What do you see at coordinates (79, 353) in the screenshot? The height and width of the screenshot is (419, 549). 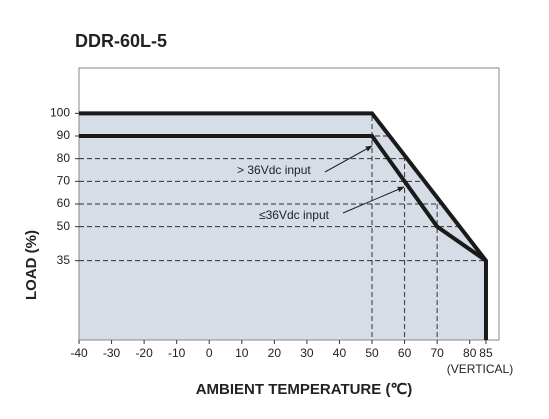 I see `x-tick-label: -40` at bounding box center [79, 353].